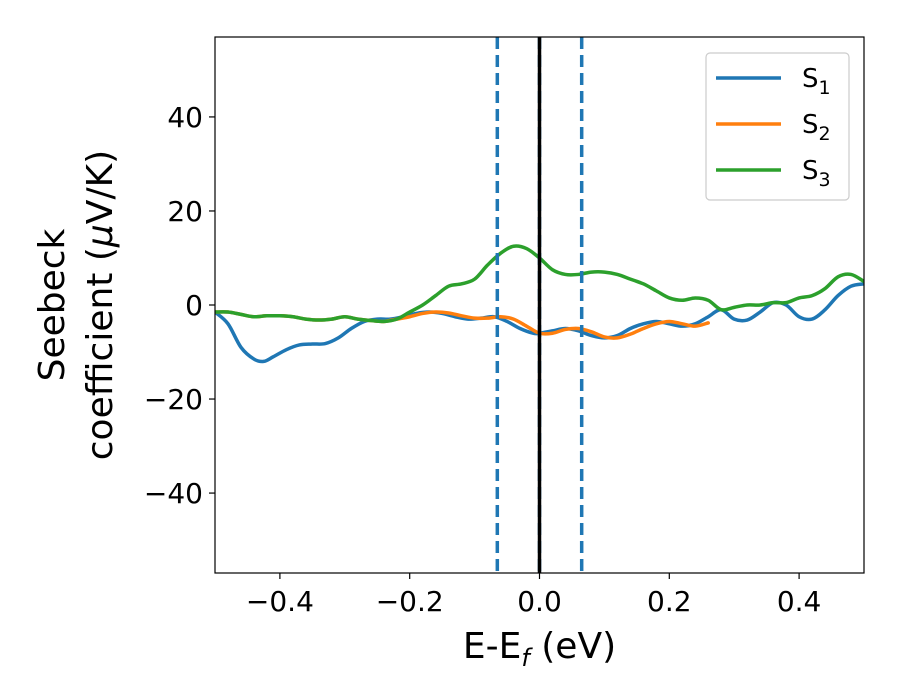  Describe the element at coordinates (52, 304) in the screenshot. I see `y-axis-label-line1: Seebeck` at that location.